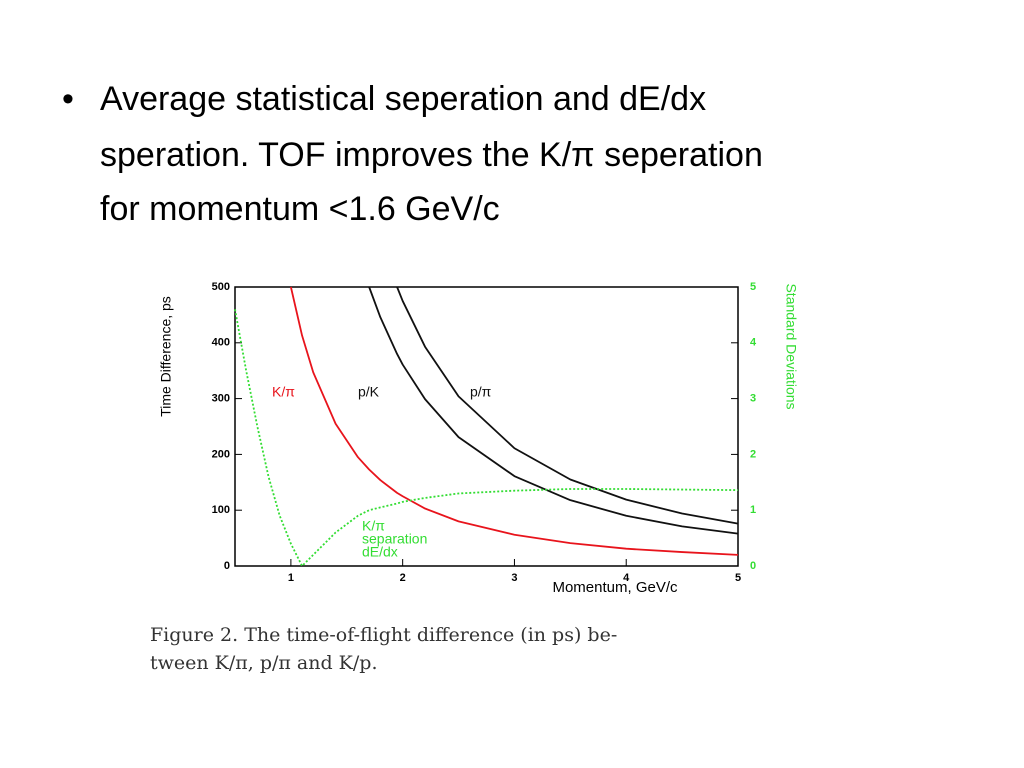 Image resolution: width=1024 pixels, height=768 pixels. I want to click on bullet-text: for momentum <1.6 GeV/c, so click(300, 209).